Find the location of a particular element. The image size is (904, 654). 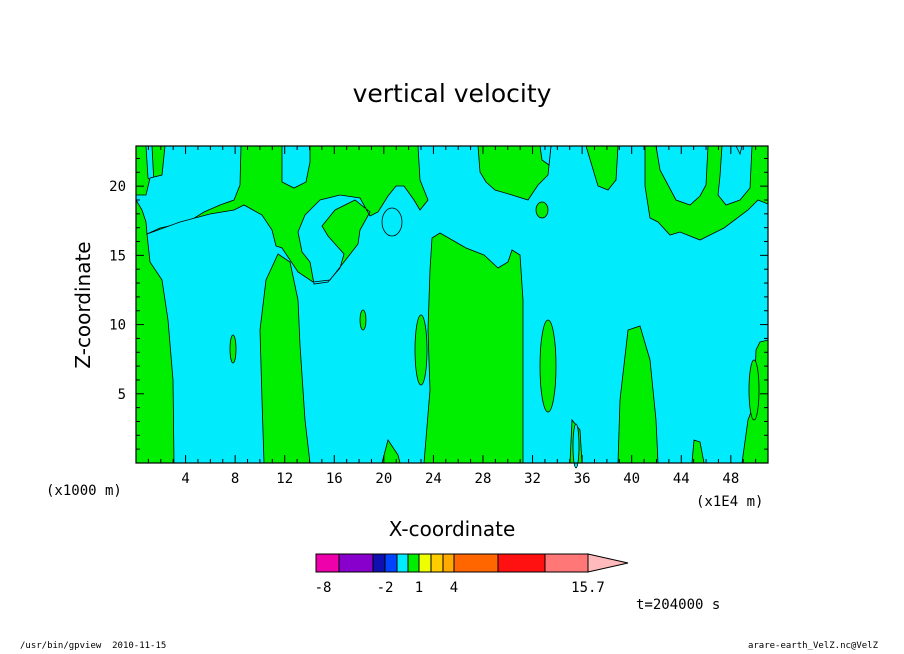

x-tick-label: 40 is located at coordinates (631, 479).